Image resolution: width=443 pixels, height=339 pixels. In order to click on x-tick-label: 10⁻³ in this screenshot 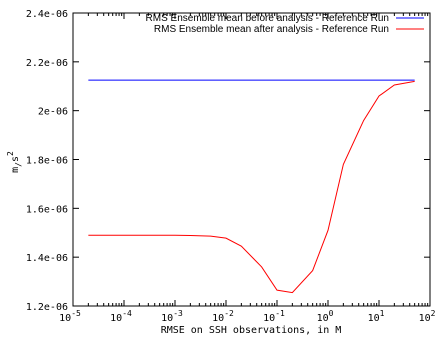, I will do `click(172, 316)`.